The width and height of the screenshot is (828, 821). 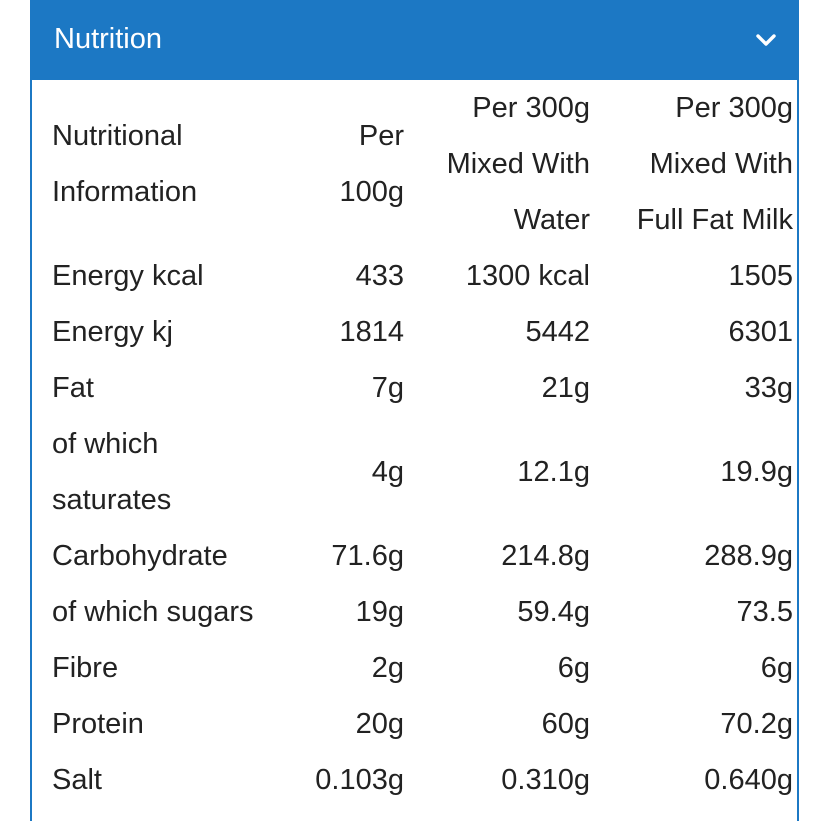 What do you see at coordinates (387, 388) in the screenshot?
I see `nutrient-value: 7g` at bounding box center [387, 388].